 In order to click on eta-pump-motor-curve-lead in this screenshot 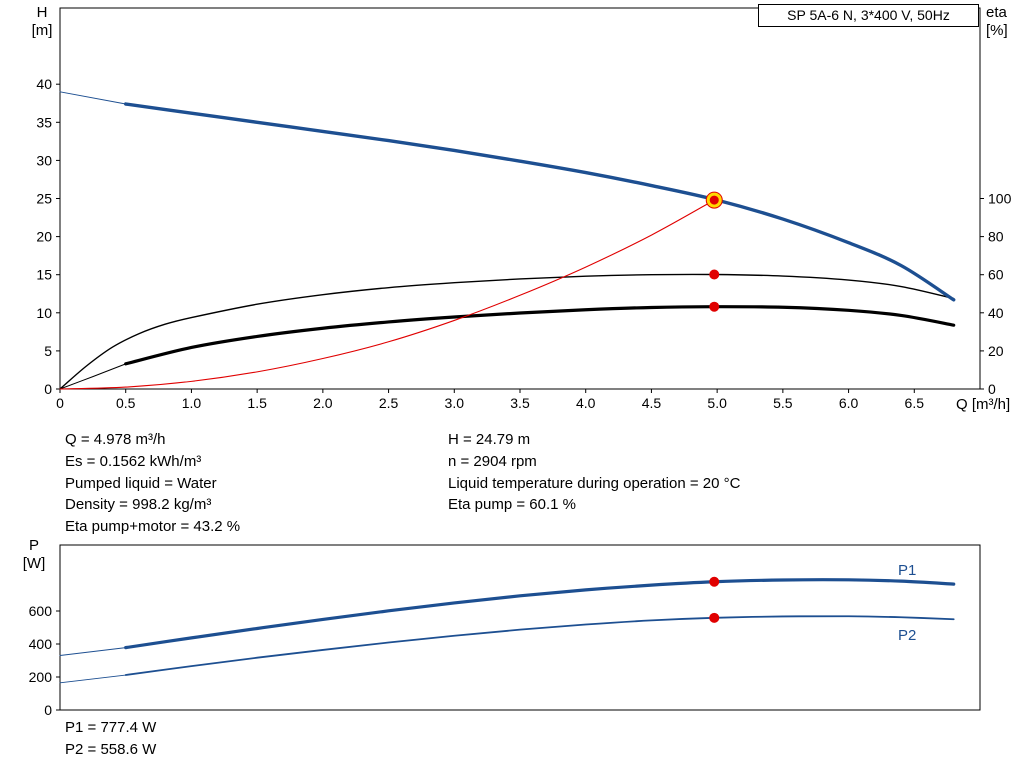, I will do `click(93, 376)`.